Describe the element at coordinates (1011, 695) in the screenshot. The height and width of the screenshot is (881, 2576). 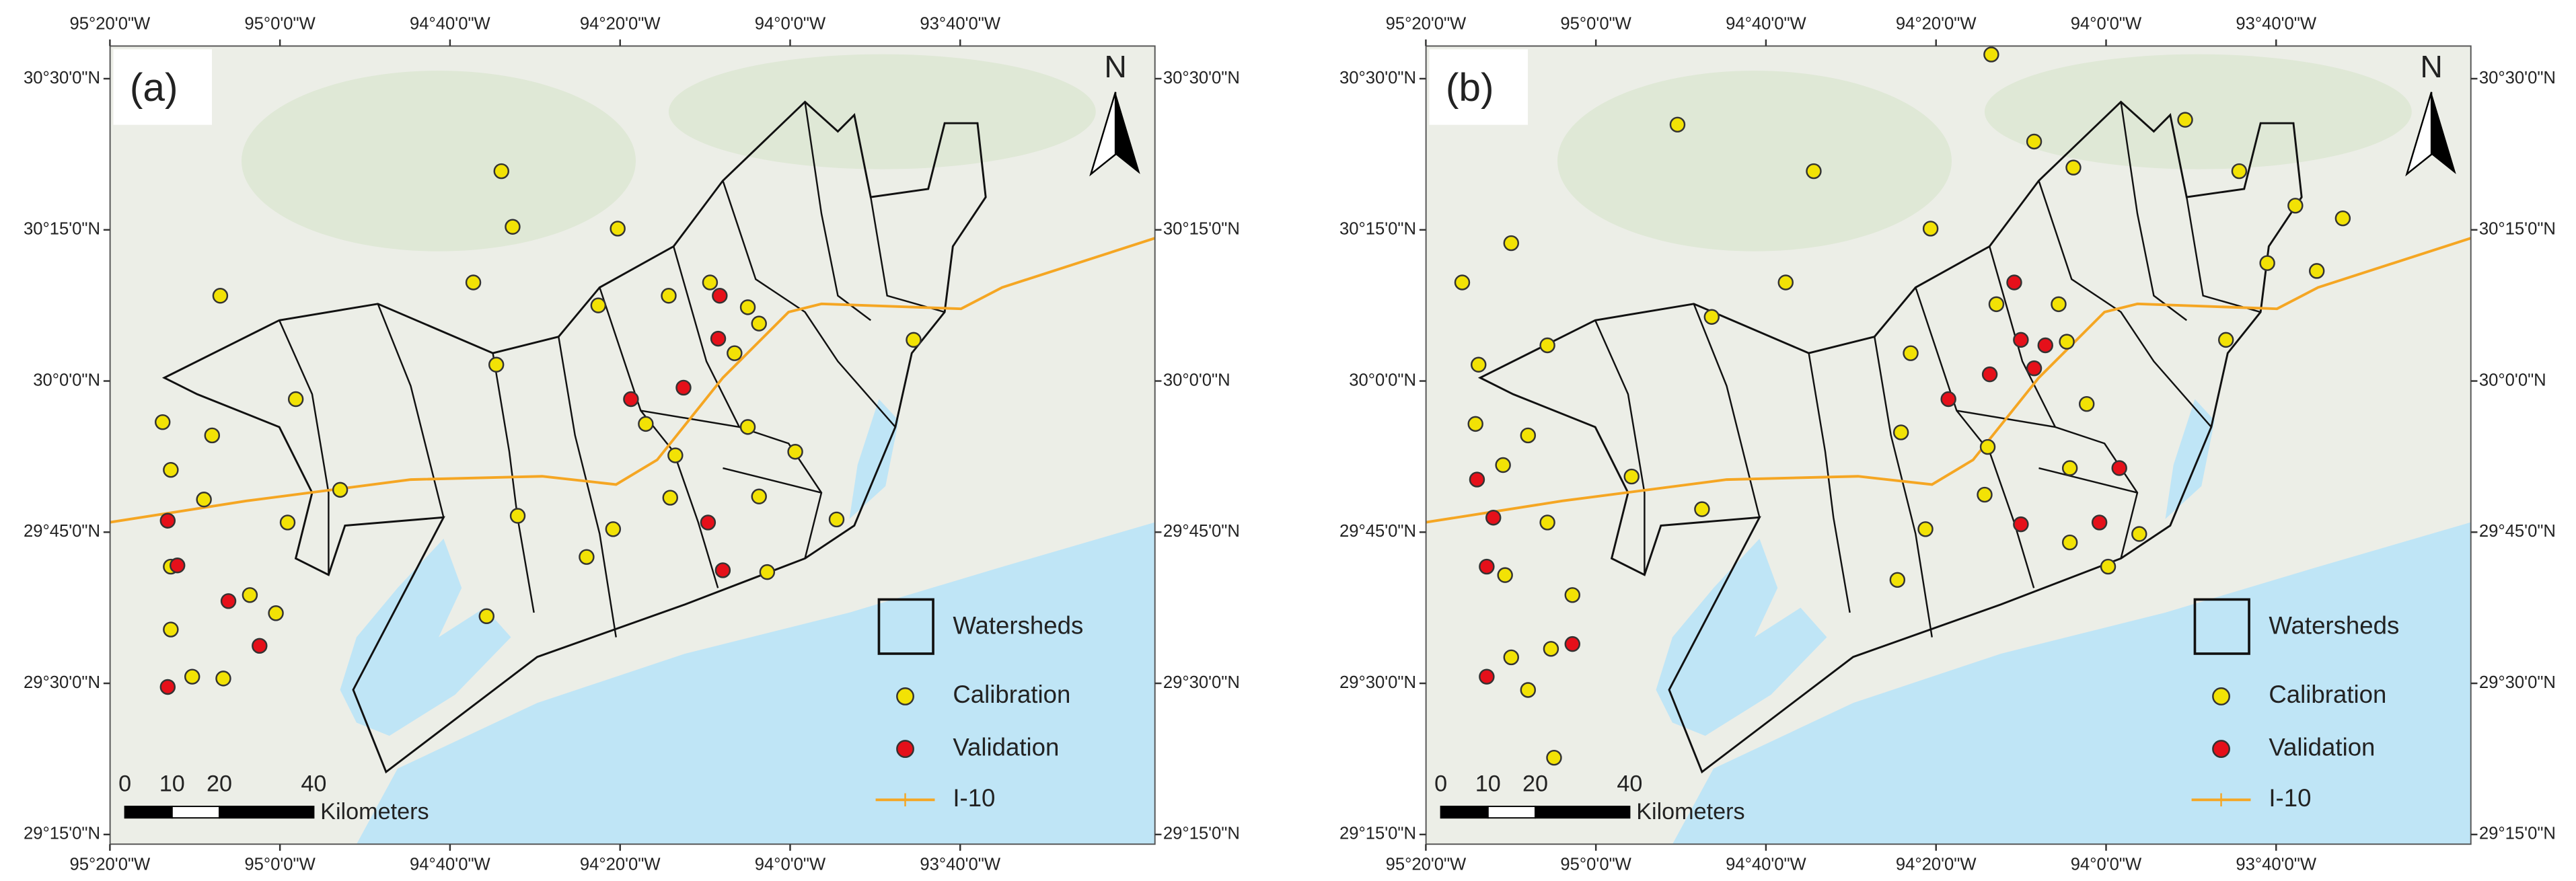
I see `legend-label: Calibration` at that location.